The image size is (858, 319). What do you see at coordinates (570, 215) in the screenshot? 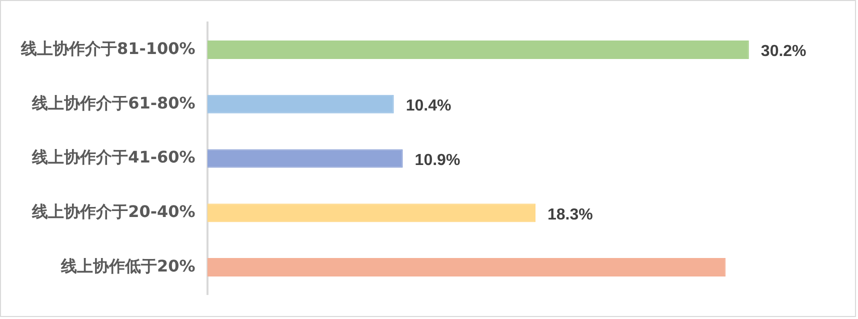
I see `data-label: 18.3%` at bounding box center [570, 215].